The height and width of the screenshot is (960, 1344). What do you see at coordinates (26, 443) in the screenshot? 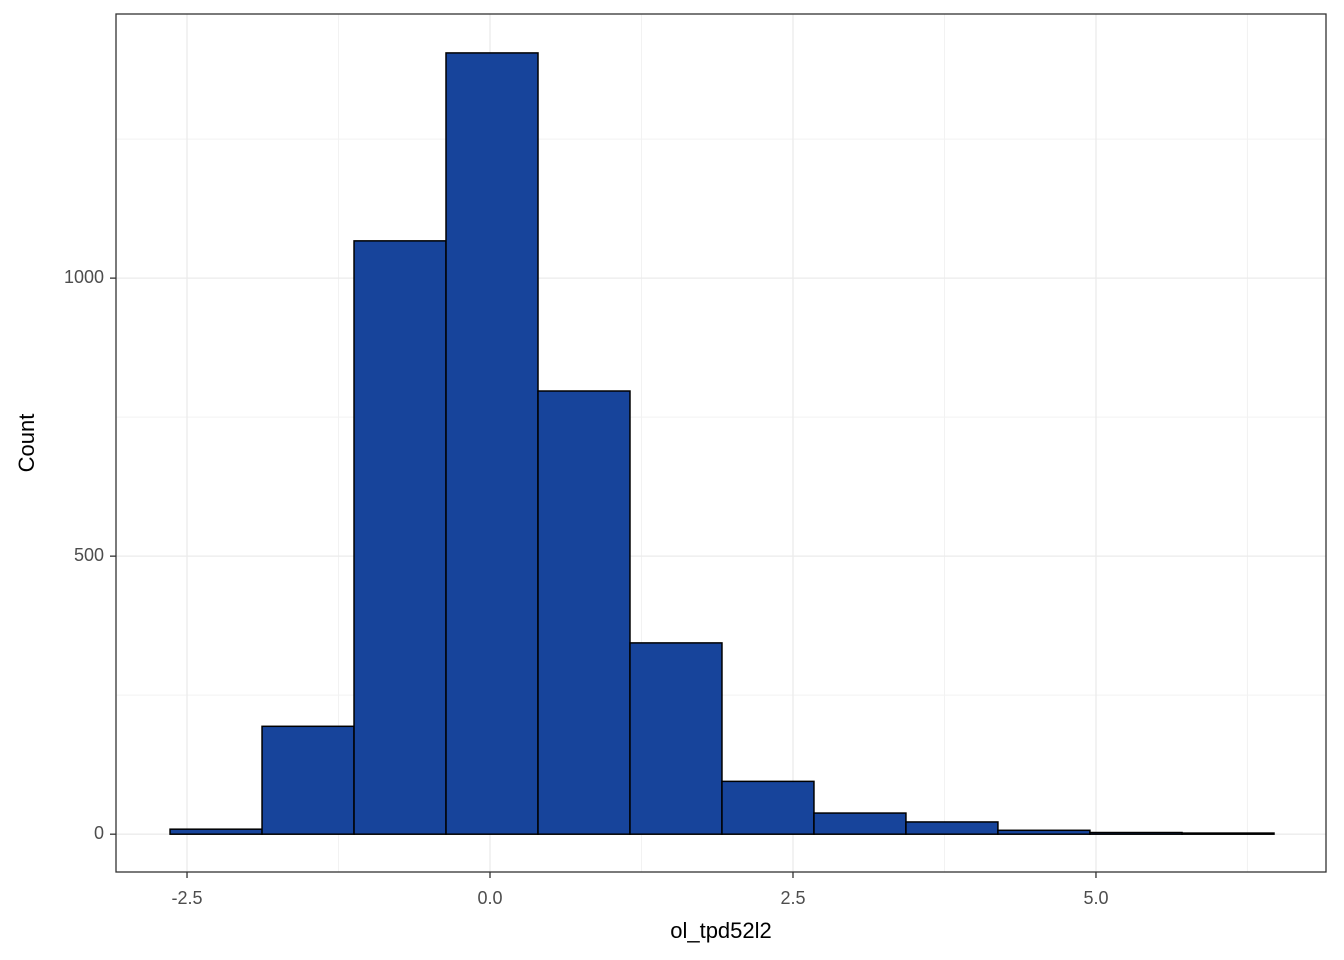
I see `y-axis-title: Count` at bounding box center [26, 443].